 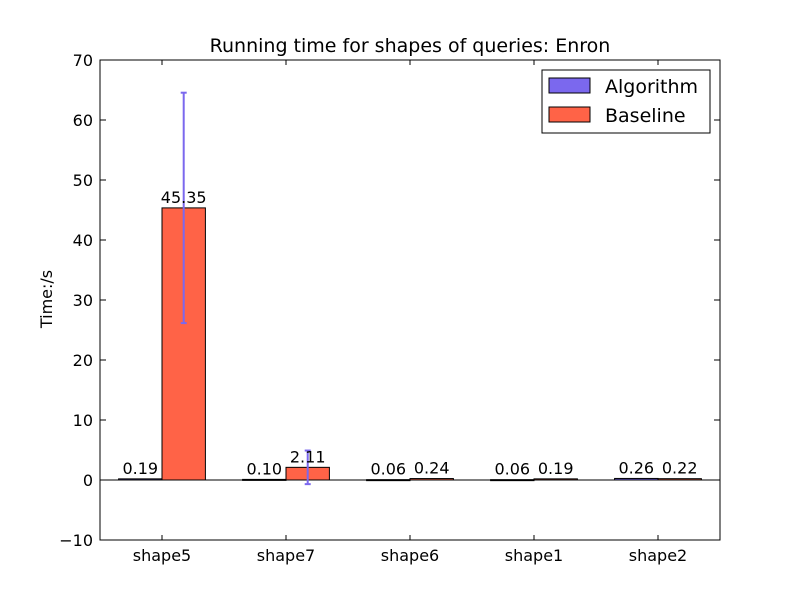 I want to click on y-axis-label: Time:/s, so click(x=46, y=299).